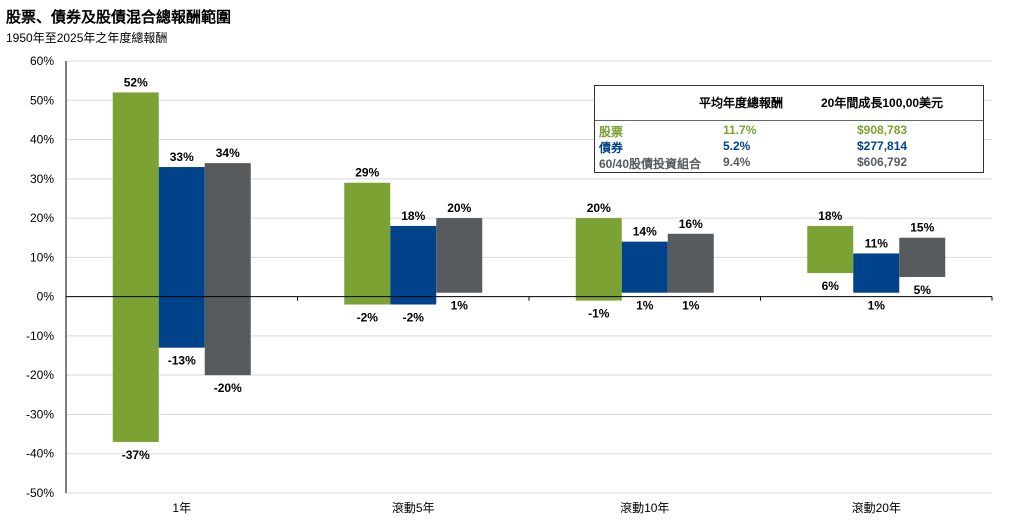 The image size is (1015, 524). I want to click on bar-low-label: -37%, so click(136, 455).